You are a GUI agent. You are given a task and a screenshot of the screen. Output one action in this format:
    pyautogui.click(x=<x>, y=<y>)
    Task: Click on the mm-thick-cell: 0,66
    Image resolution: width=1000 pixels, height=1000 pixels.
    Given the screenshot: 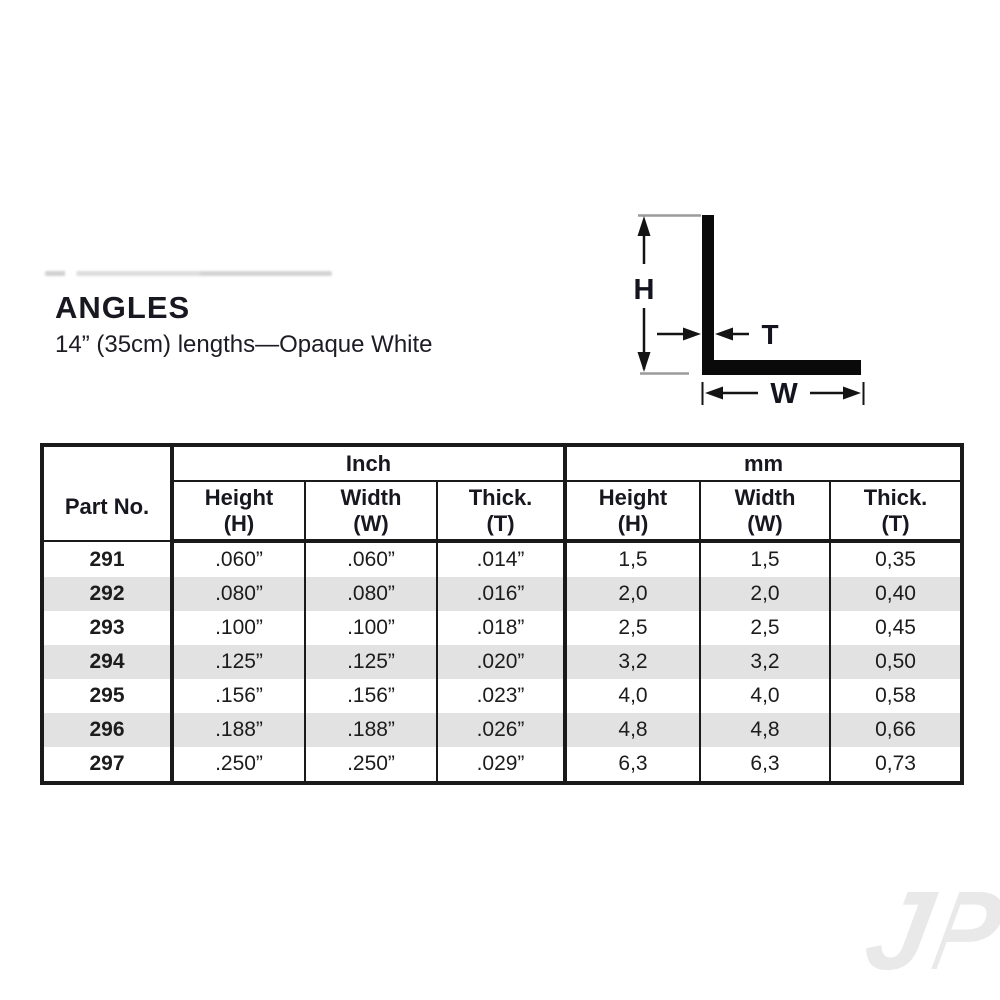 What is the action you would take?
    pyautogui.click(x=896, y=730)
    